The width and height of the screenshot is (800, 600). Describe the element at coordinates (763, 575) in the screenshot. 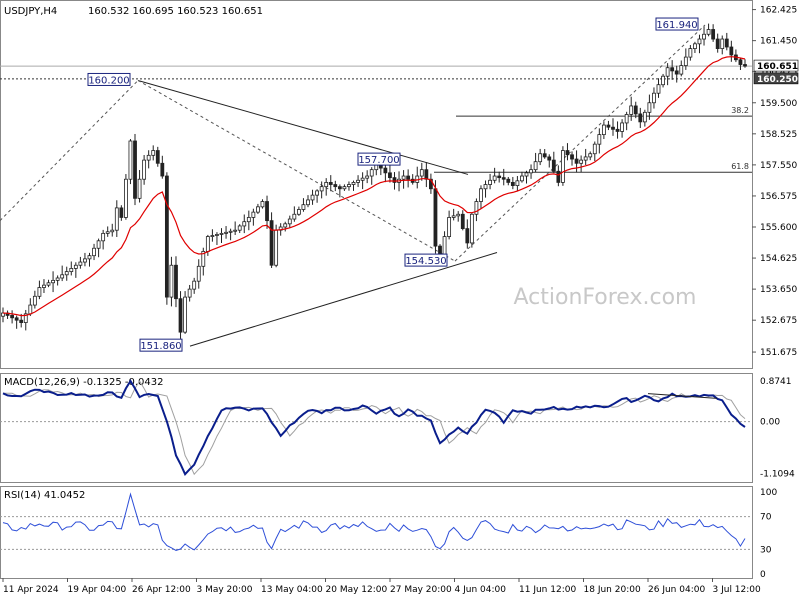

I see `rsi-tick-label: 0` at that location.